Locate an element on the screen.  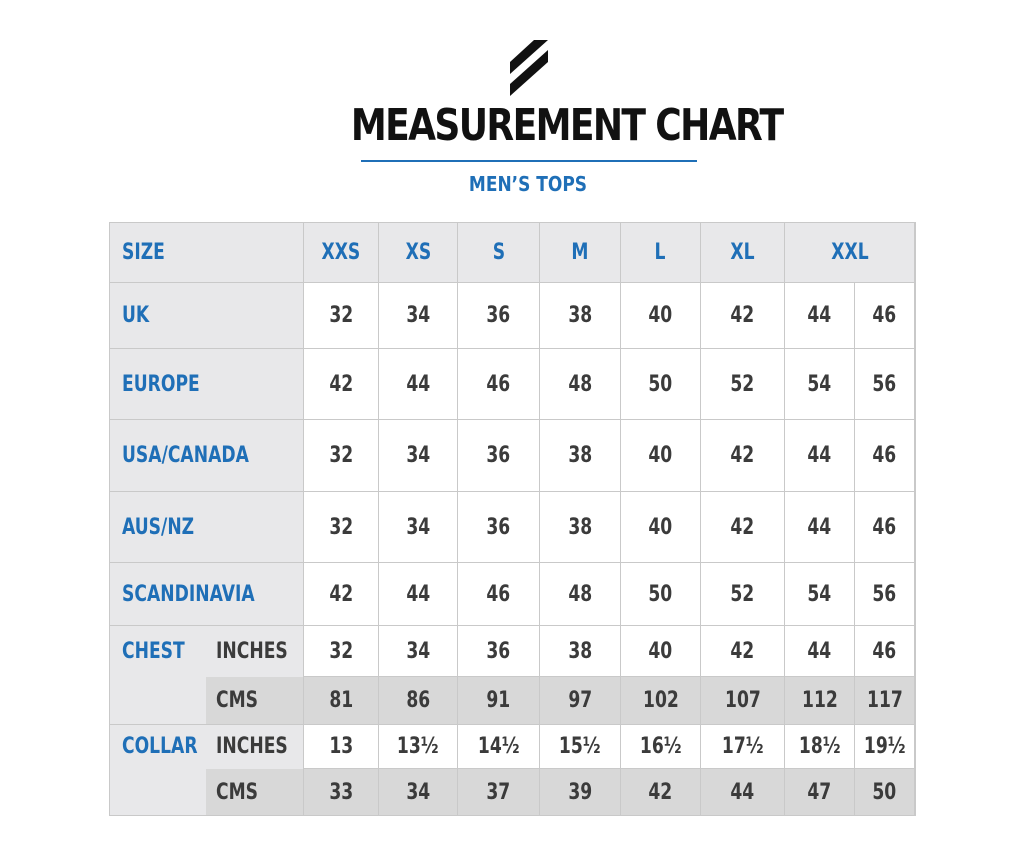
cell-europe-5: 52 is located at coordinates (742, 384).